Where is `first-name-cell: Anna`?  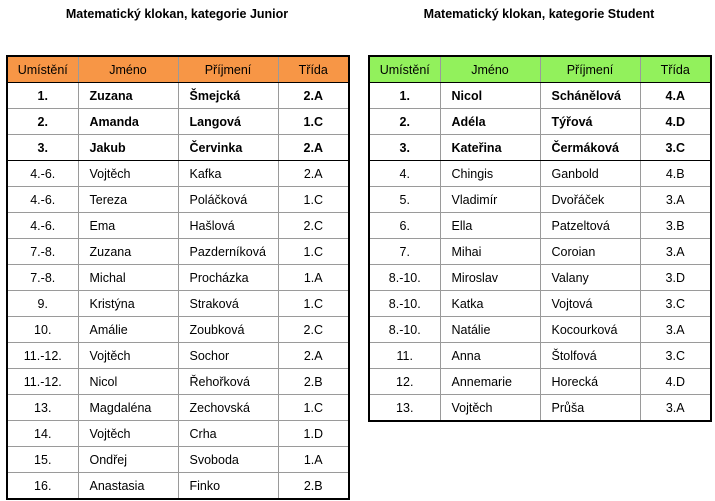
first-name-cell: Anna is located at coordinates (490, 355).